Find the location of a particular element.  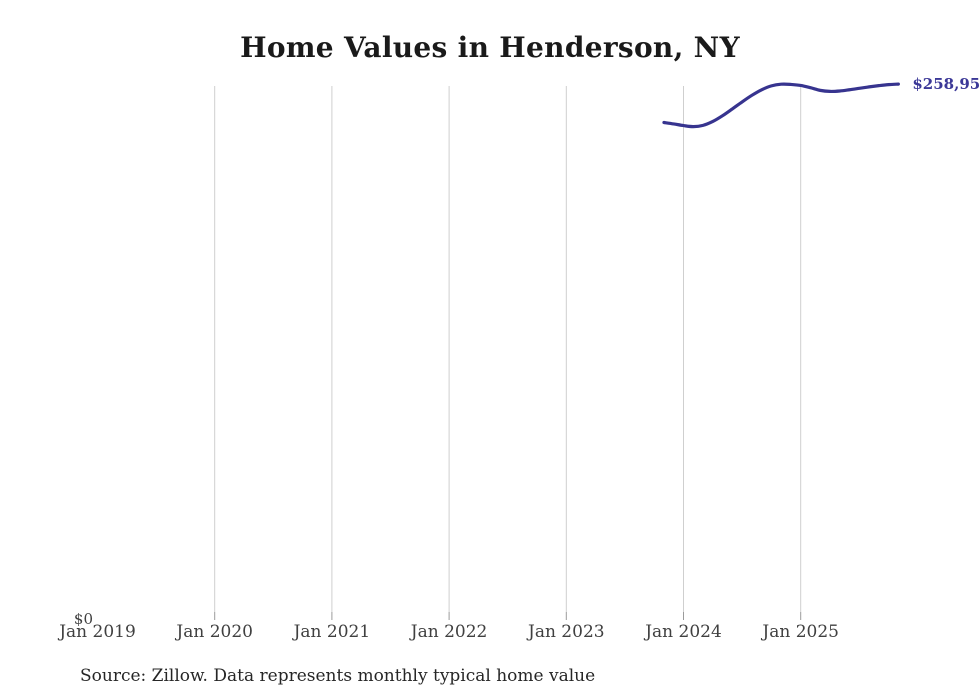

x-tick-label: Jan 2025 is located at coordinates (800, 632).